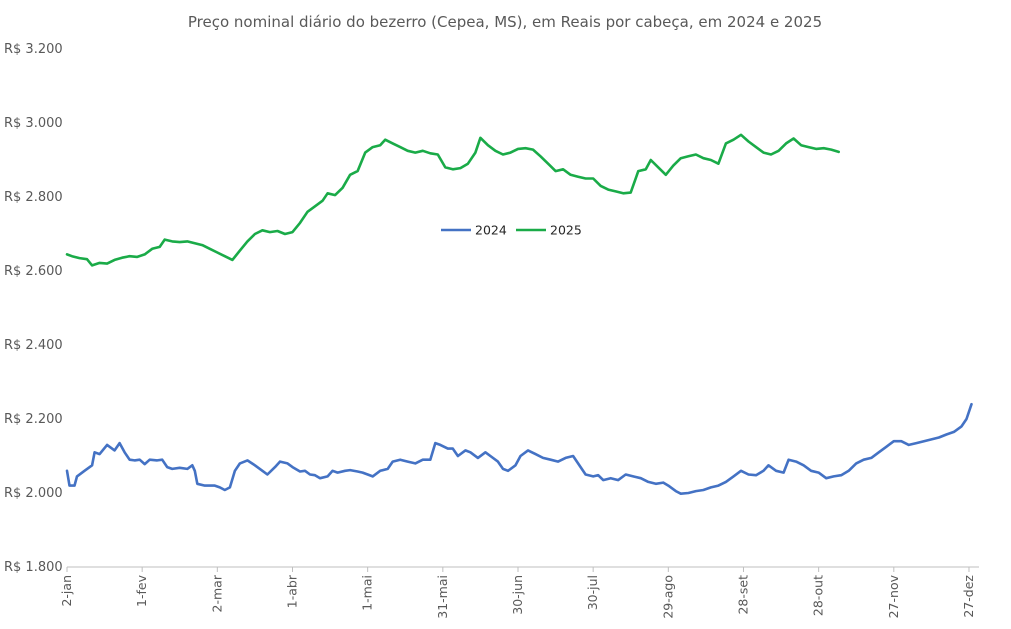  I want to click on y-tick-label: R$ 2.400, so click(33, 345).